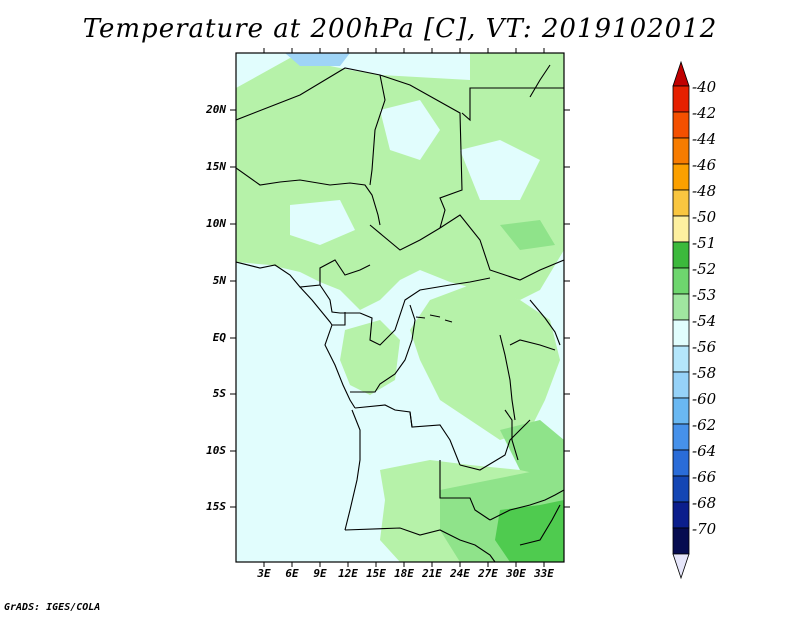 This screenshot has width=800, height=618. I want to click on colorbar-label: -70, so click(704, 529).